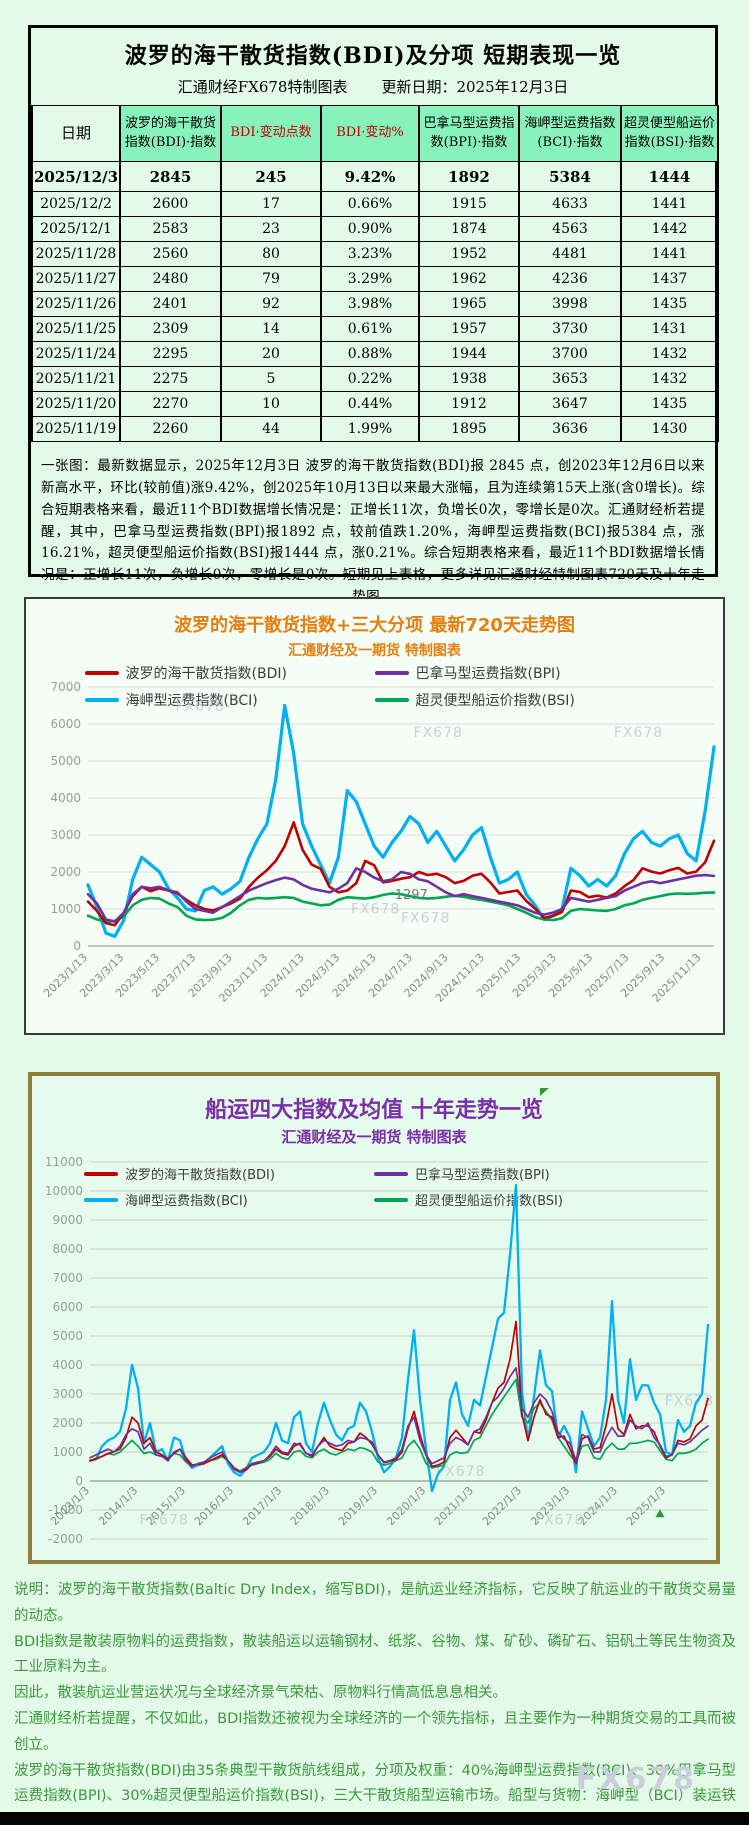 This screenshot has height=1825, width=749. Describe the element at coordinates (375, 229) in the screenshot. I see `table-row: 2025/12/1 2583 23 0.90% 1874 4563 1442` at that location.